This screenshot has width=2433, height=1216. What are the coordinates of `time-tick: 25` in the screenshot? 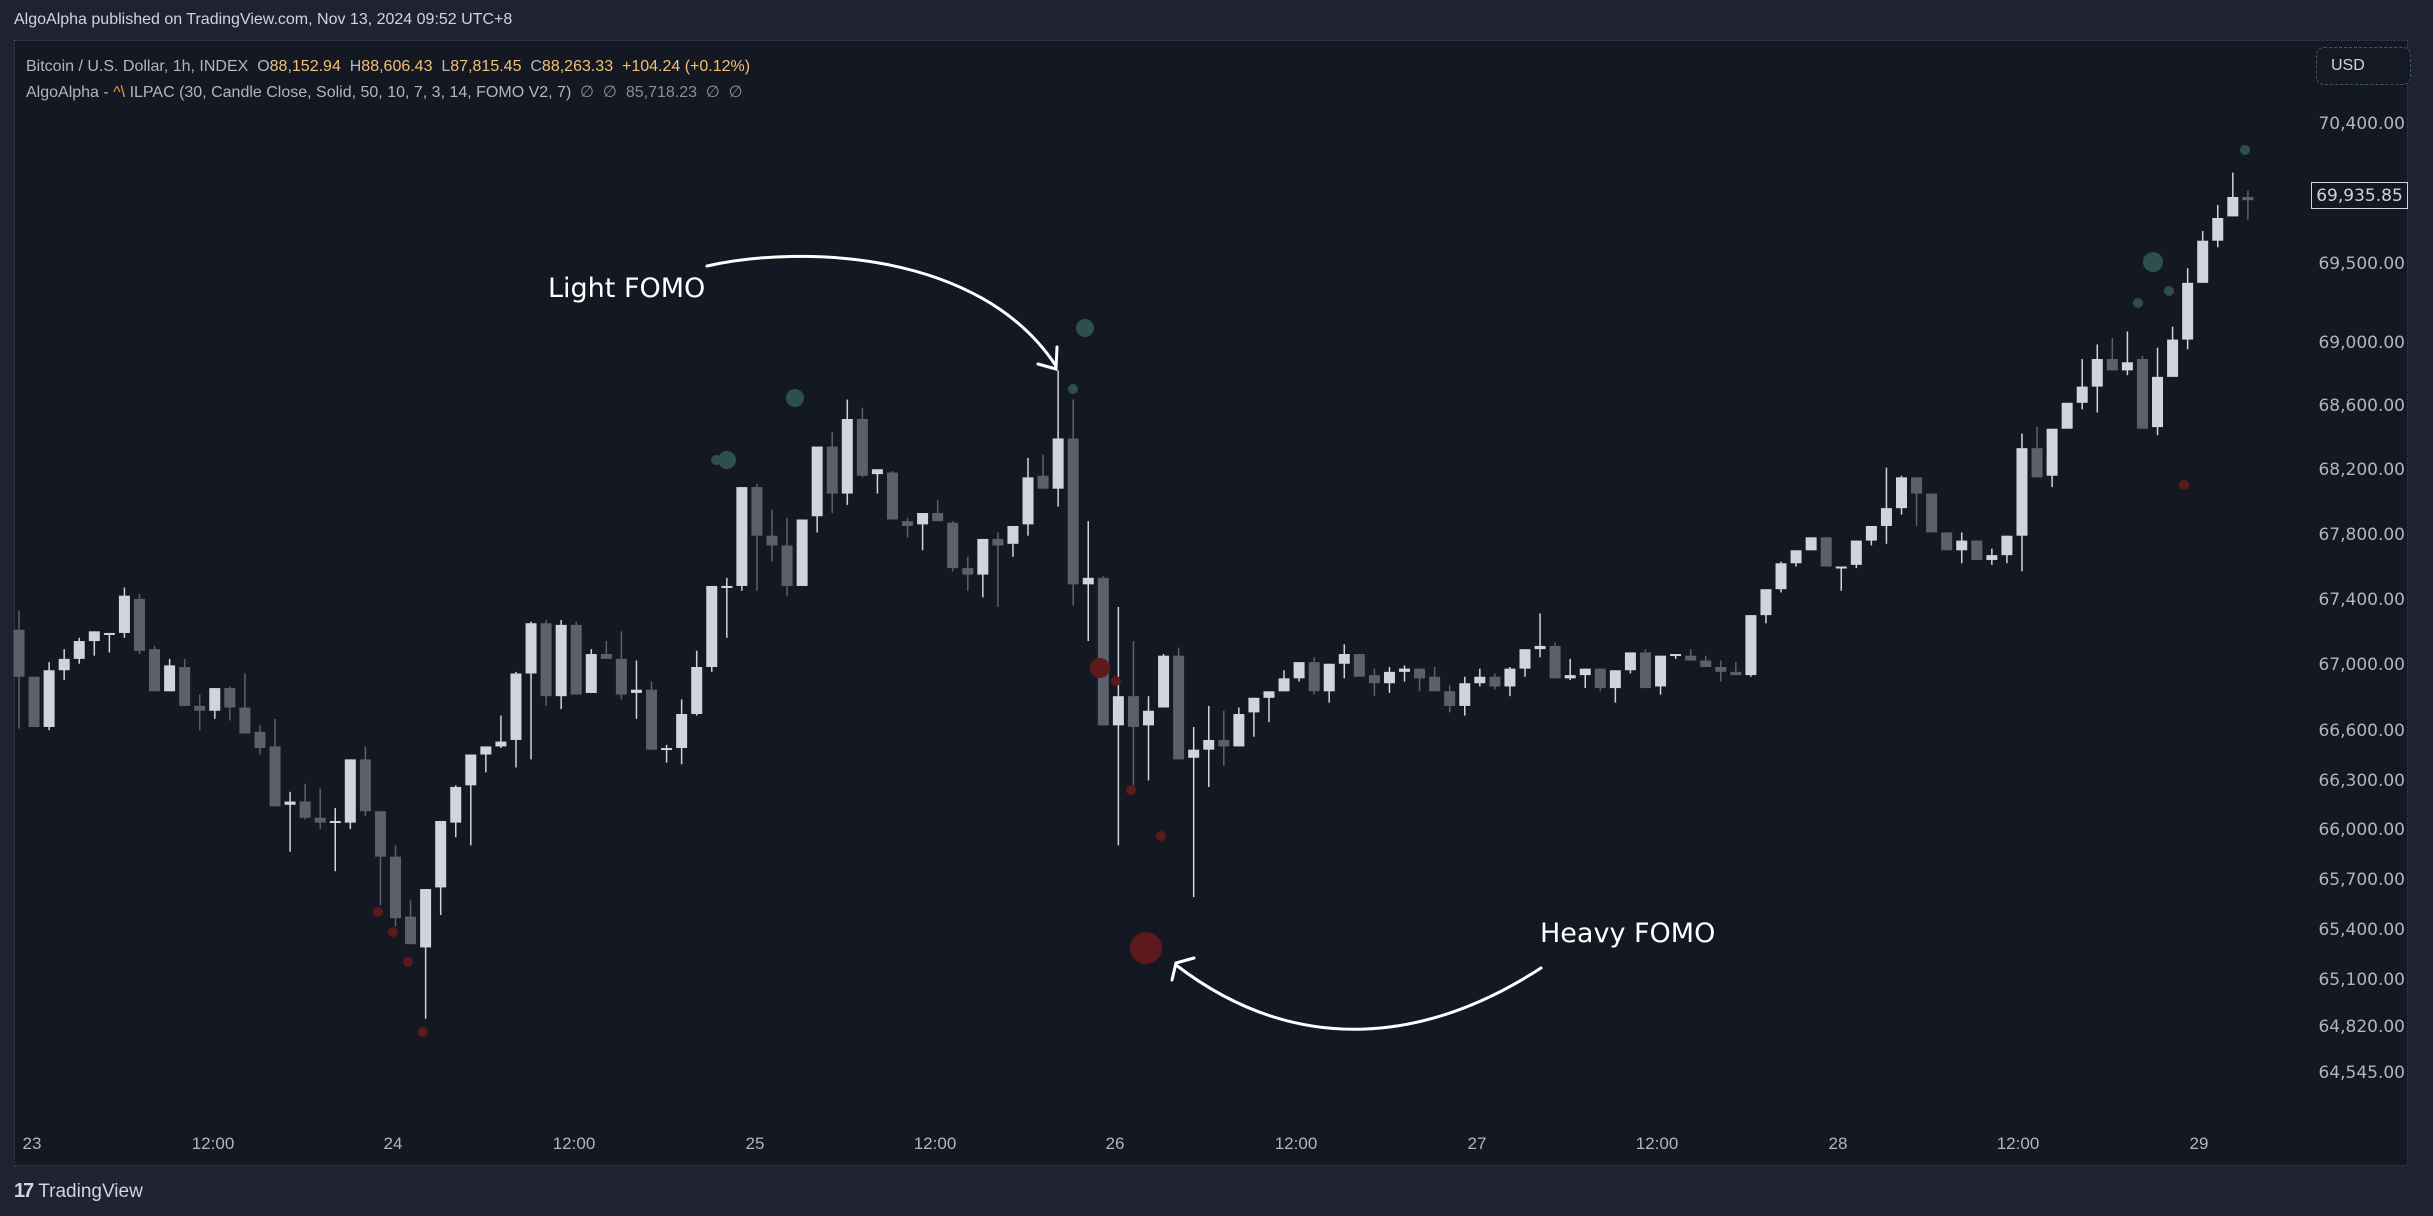 It's located at (755, 1143).